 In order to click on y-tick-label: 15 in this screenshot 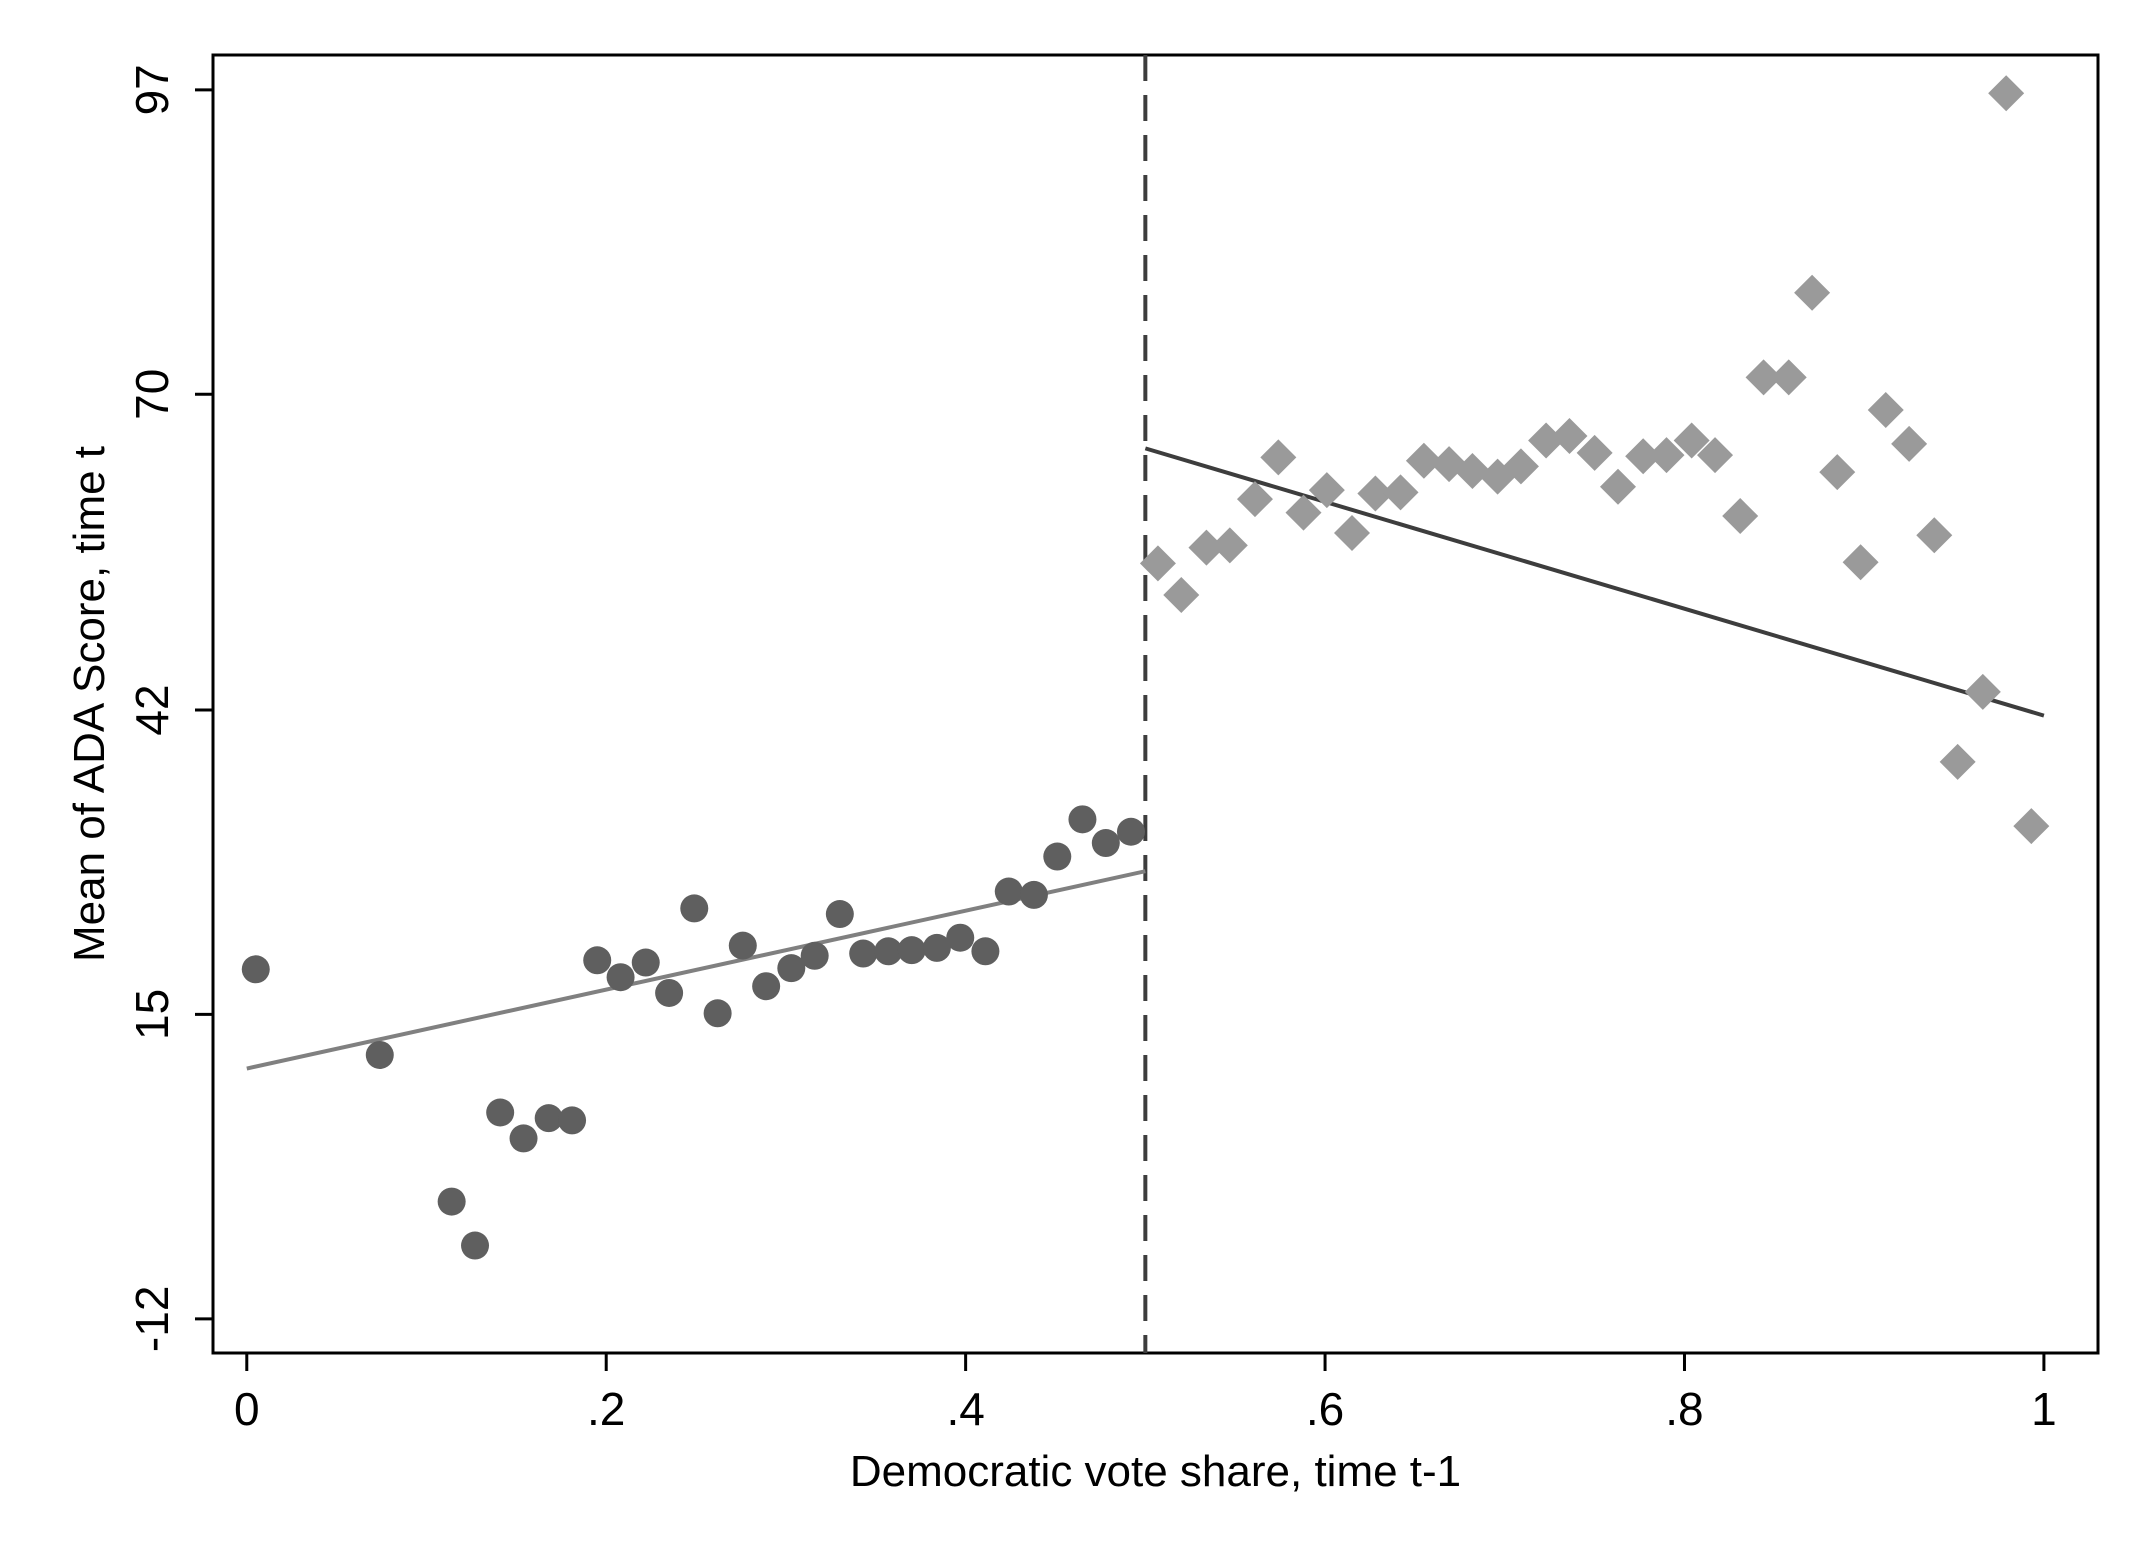, I will do `click(152, 1014)`.